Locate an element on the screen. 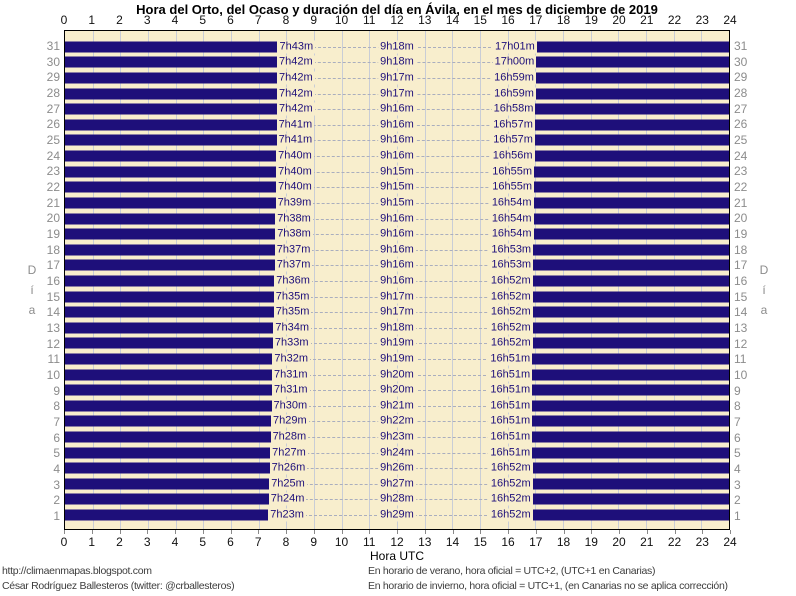  sunrise-time-label: 7h23m is located at coordinates (287, 515).